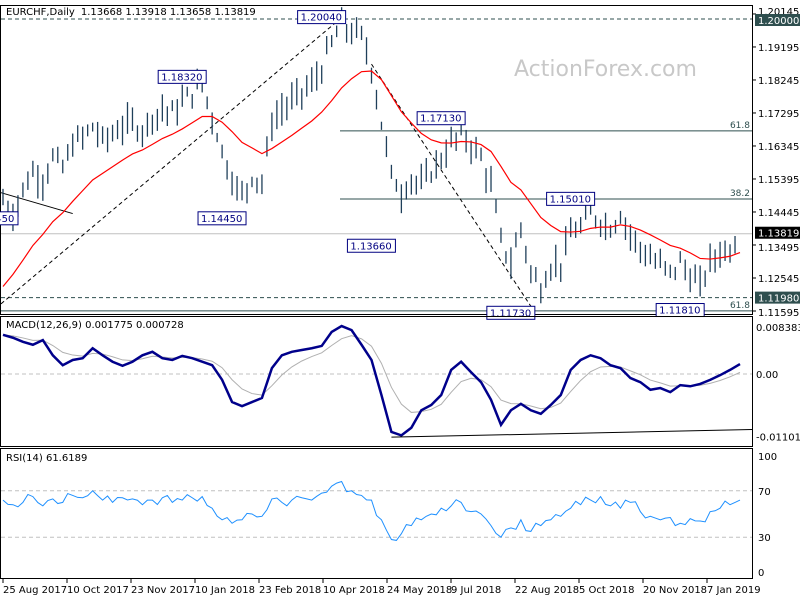 The width and height of the screenshot is (800, 600). Describe the element at coordinates (290, 590) in the screenshot. I see `x-tick-label: 23 Feb 2018` at that location.